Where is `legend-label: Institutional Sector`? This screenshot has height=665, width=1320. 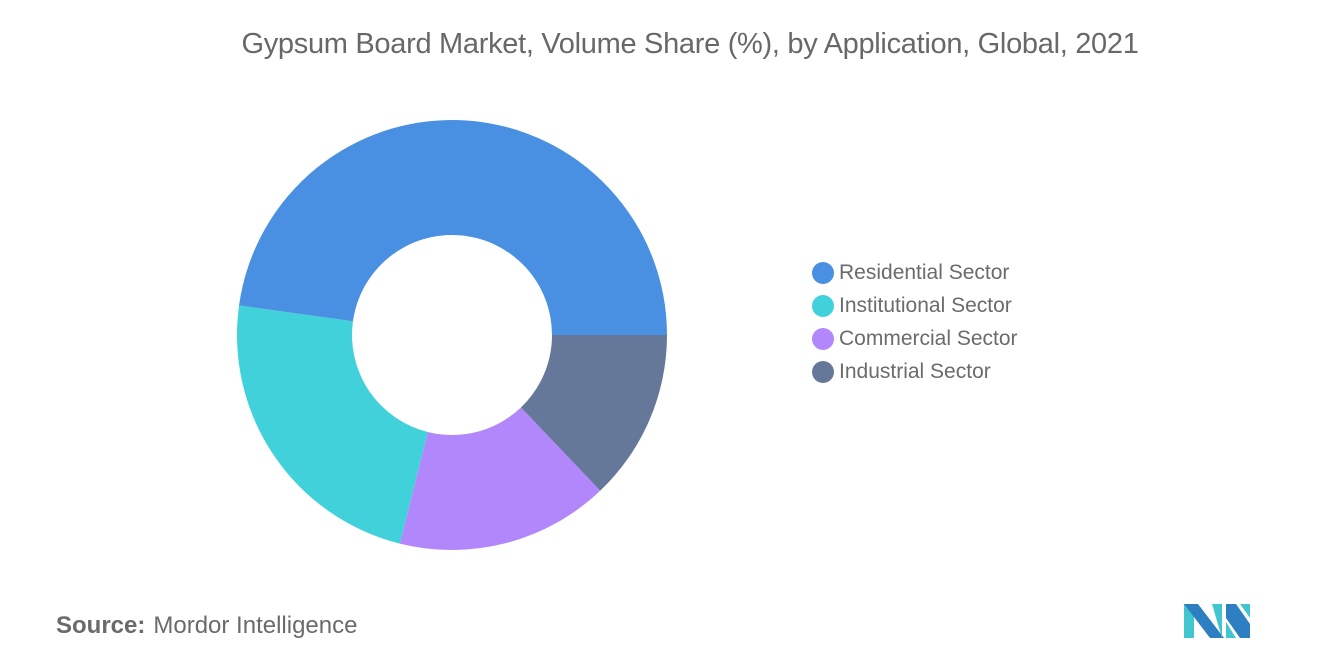 legend-label: Institutional Sector is located at coordinates (925, 305).